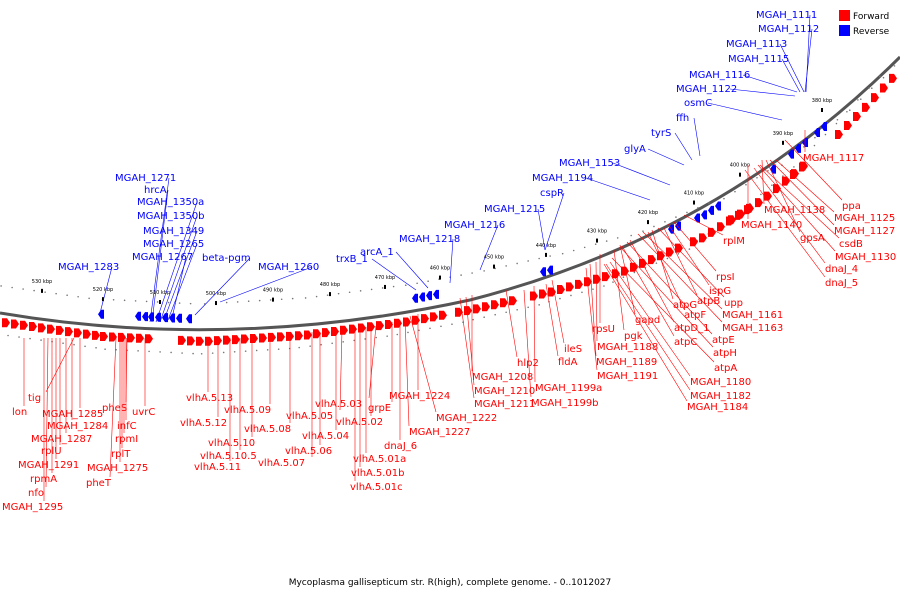 The height and width of the screenshot is (600, 900). Describe the element at coordinates (338, 404) in the screenshot. I see `forward-gene-label: vlhA.5.03` at that location.